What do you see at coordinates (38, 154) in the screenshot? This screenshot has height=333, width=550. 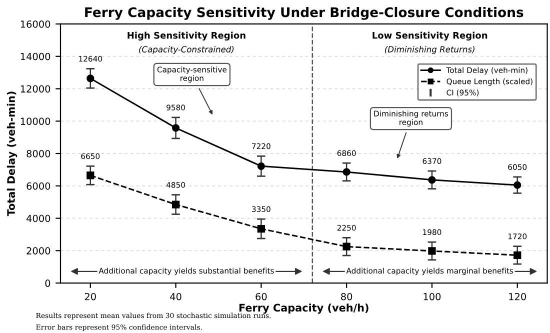 I see `y-tick-label: 8000` at bounding box center [38, 154].